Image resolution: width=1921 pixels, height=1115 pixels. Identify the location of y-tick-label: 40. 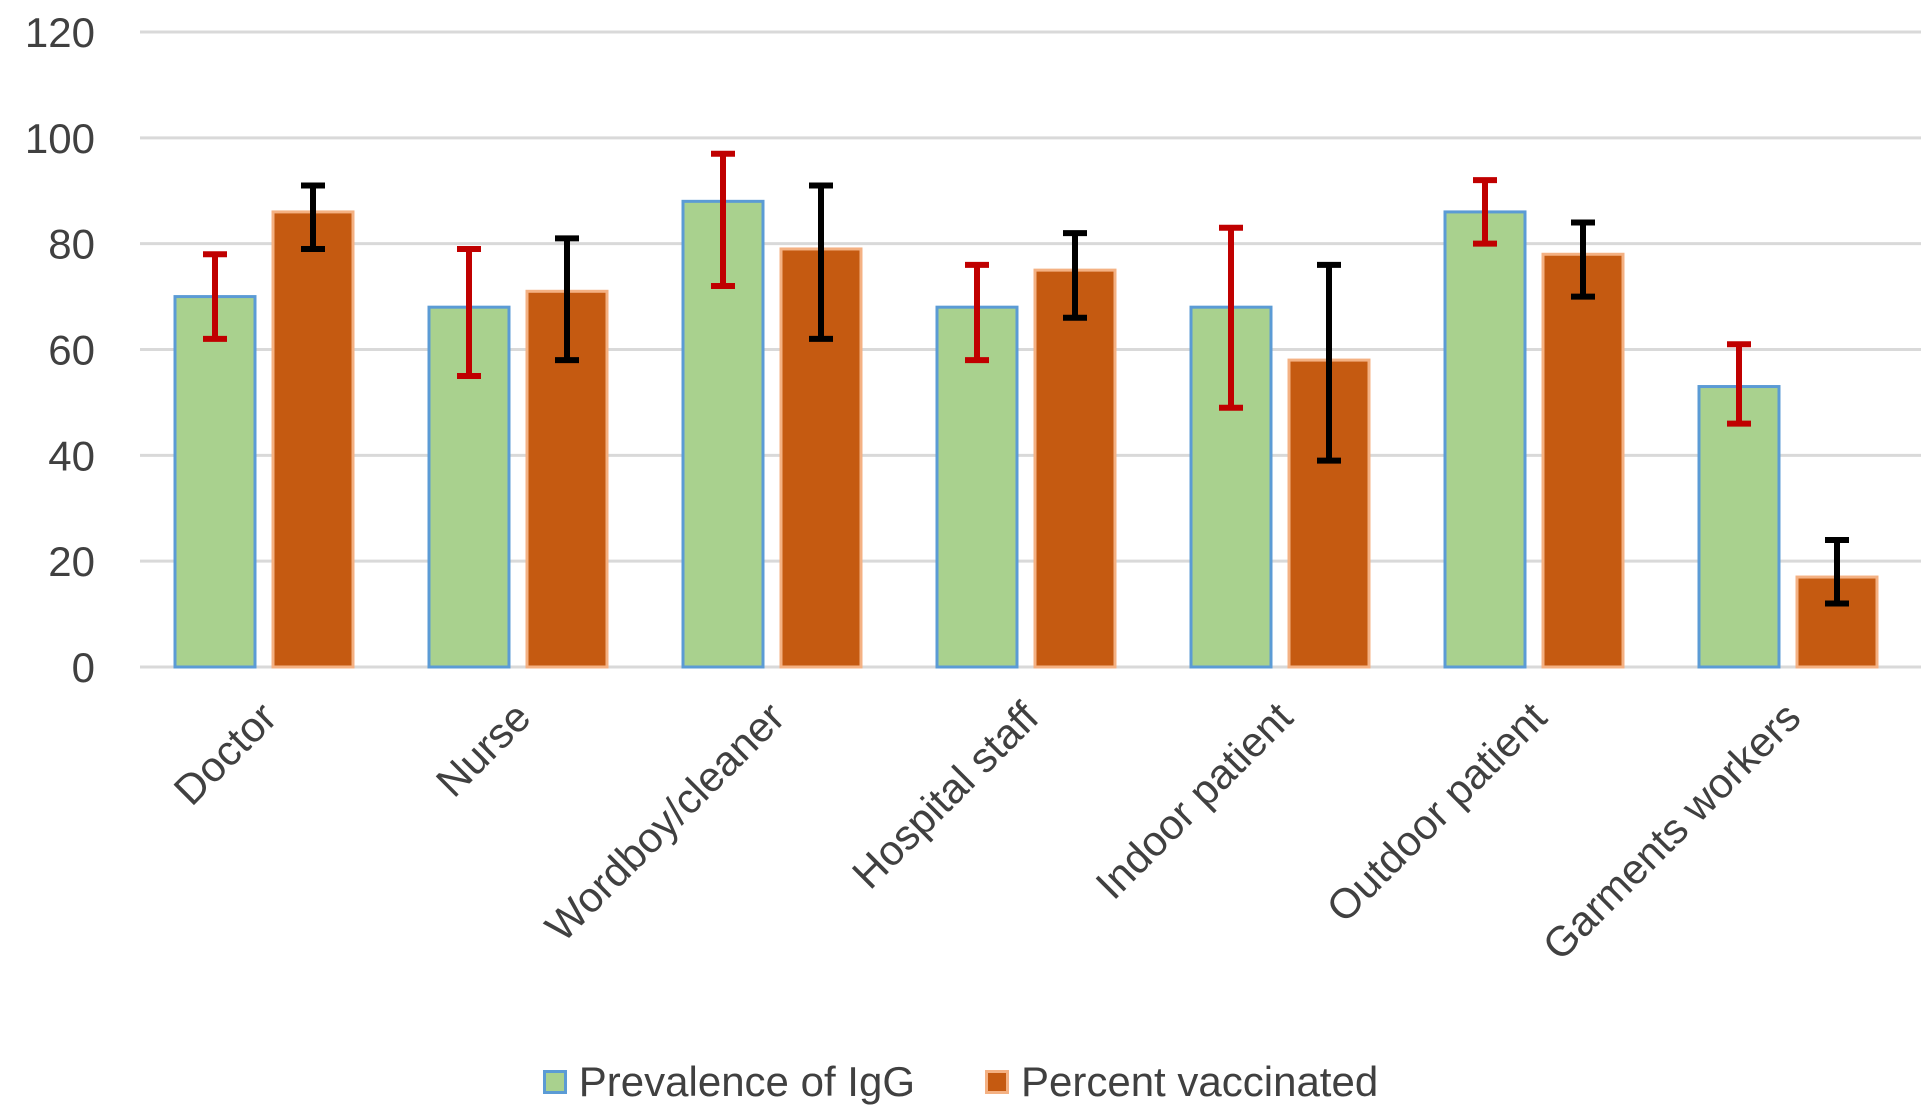
(71, 455).